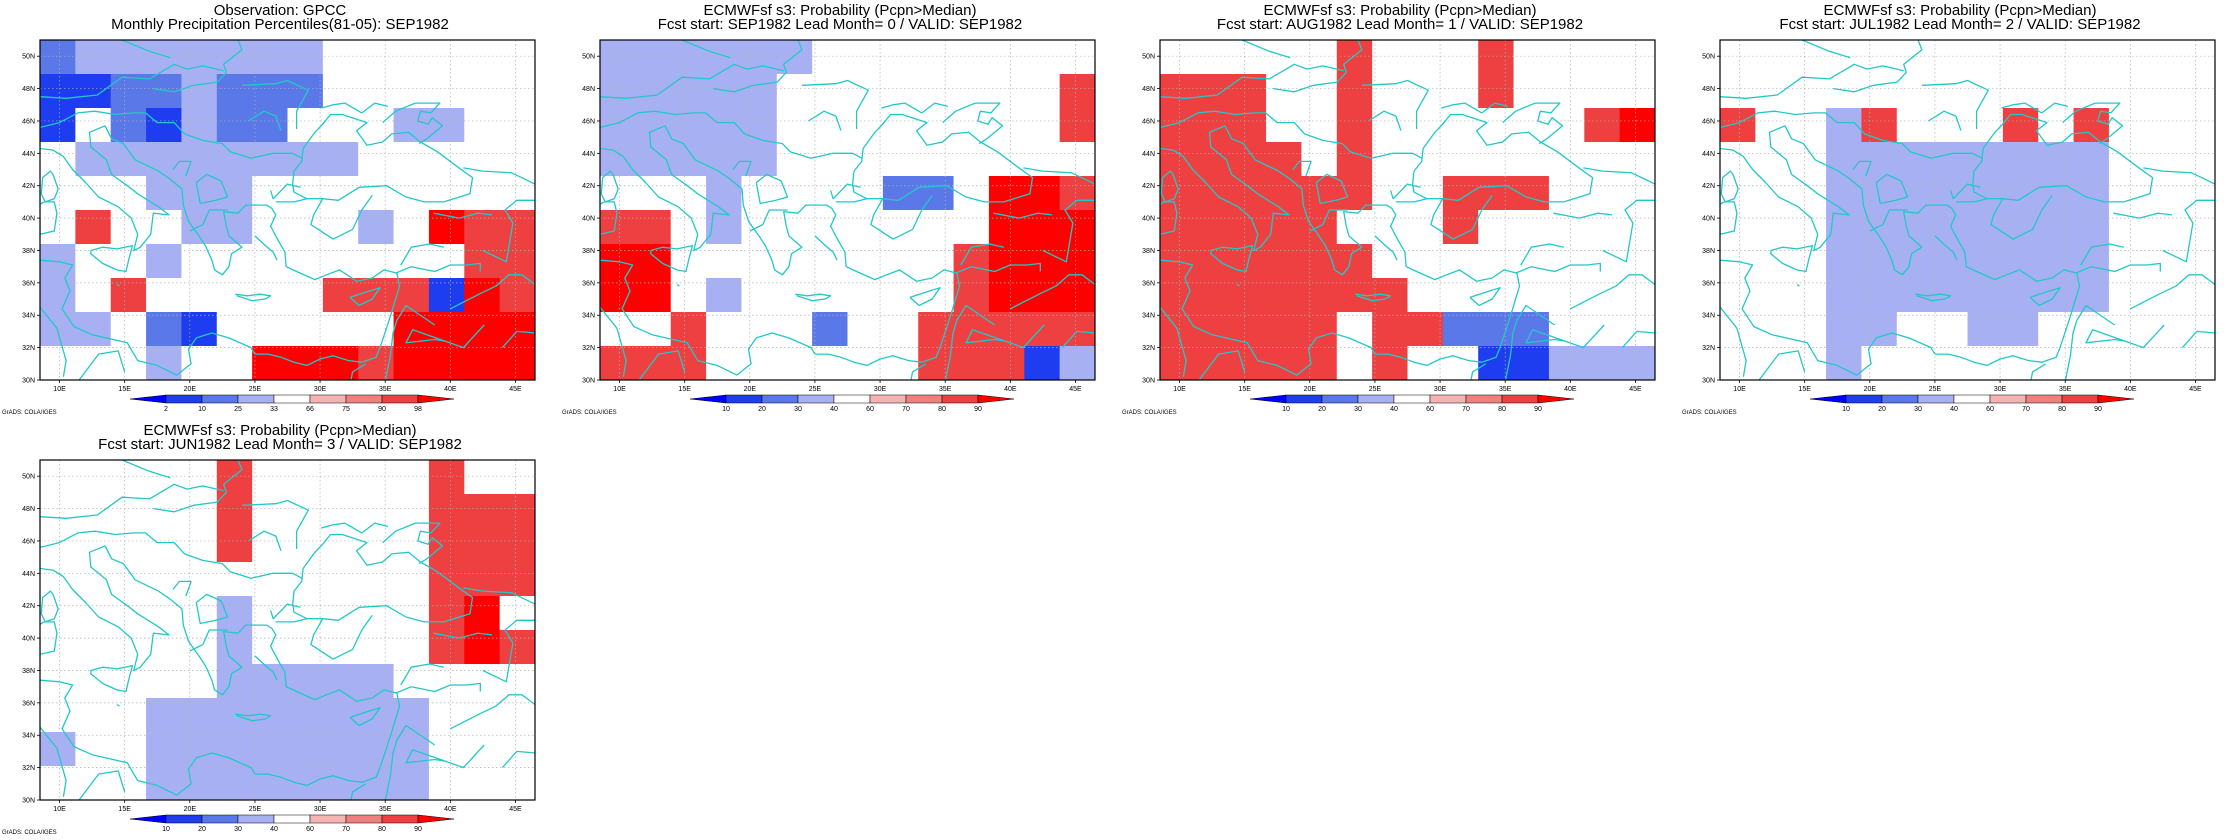  What do you see at coordinates (588, 89) in the screenshot?
I see `lat-tick-label: 48N` at bounding box center [588, 89].